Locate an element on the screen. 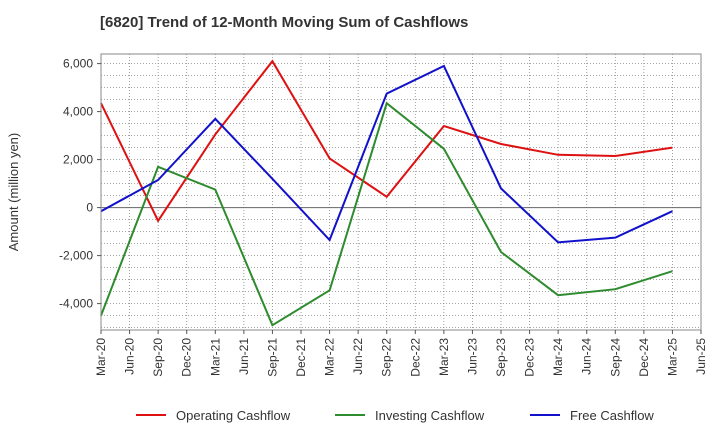  x-tick-label: Dec-20 is located at coordinates (187, 357).